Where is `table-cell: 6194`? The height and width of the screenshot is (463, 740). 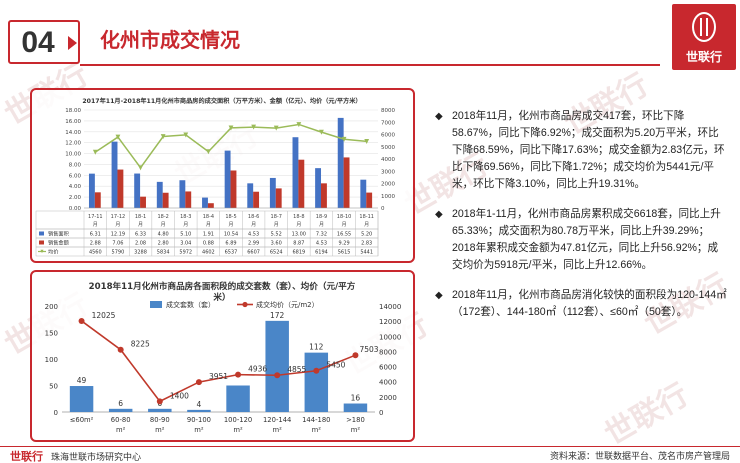 table-cell: 6194 is located at coordinates (321, 253).